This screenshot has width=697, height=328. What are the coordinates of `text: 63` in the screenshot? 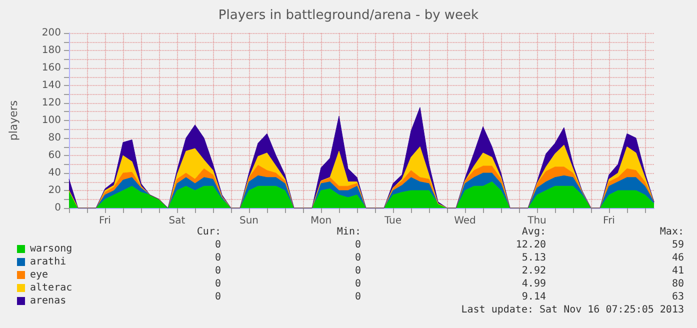 It's located at (678, 297).